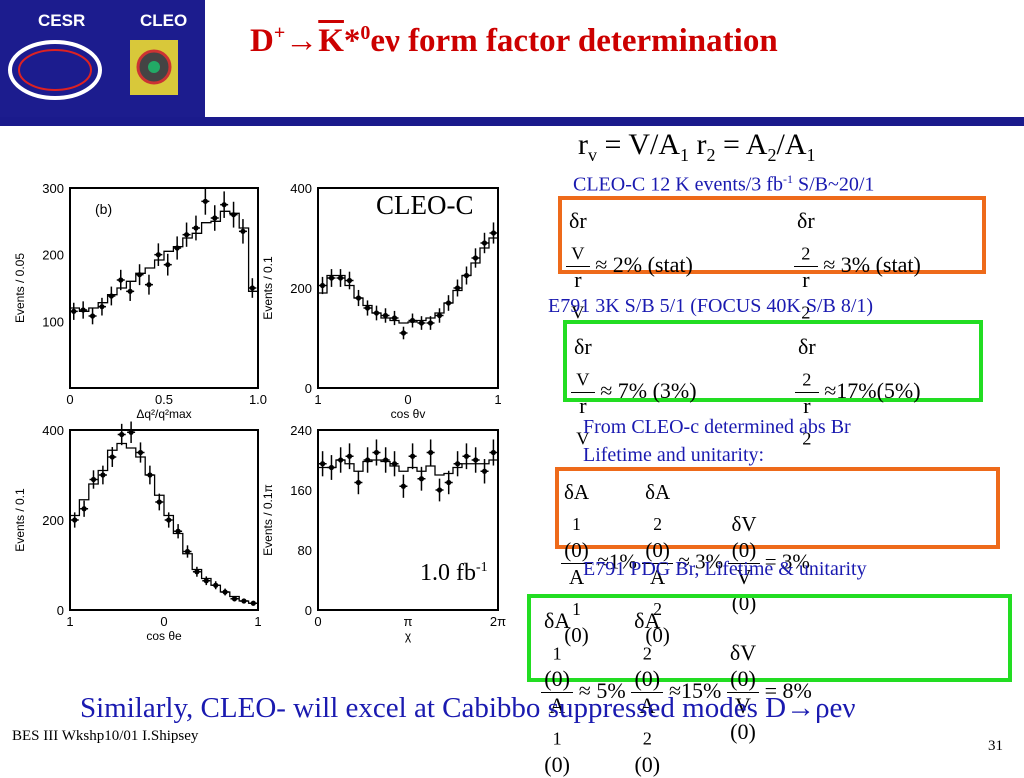 This screenshot has height=778, width=1024. What do you see at coordinates (648, 390) in the screenshot?
I see `e791-rv-value: ≈ 7% (3%)` at bounding box center [648, 390].